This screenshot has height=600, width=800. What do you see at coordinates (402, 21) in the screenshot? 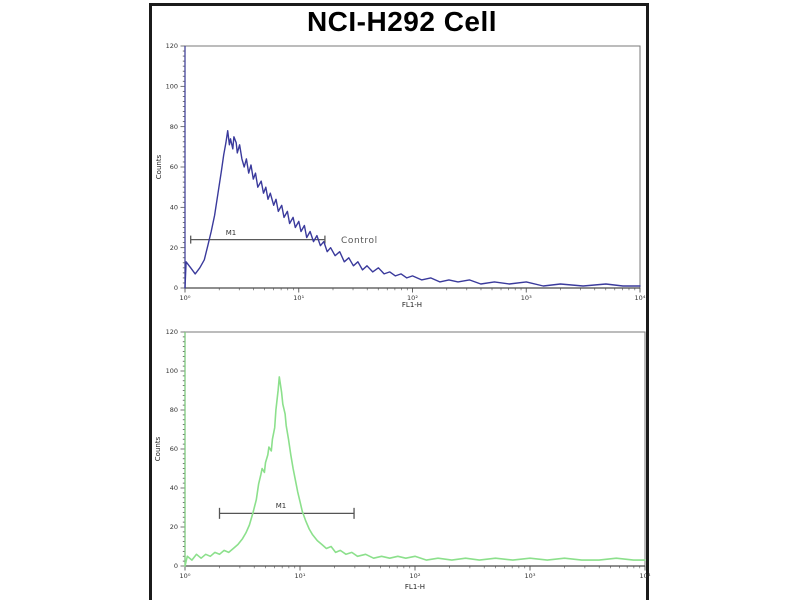
I see `figure-title: NCI-H292 Cell` at bounding box center [402, 21].